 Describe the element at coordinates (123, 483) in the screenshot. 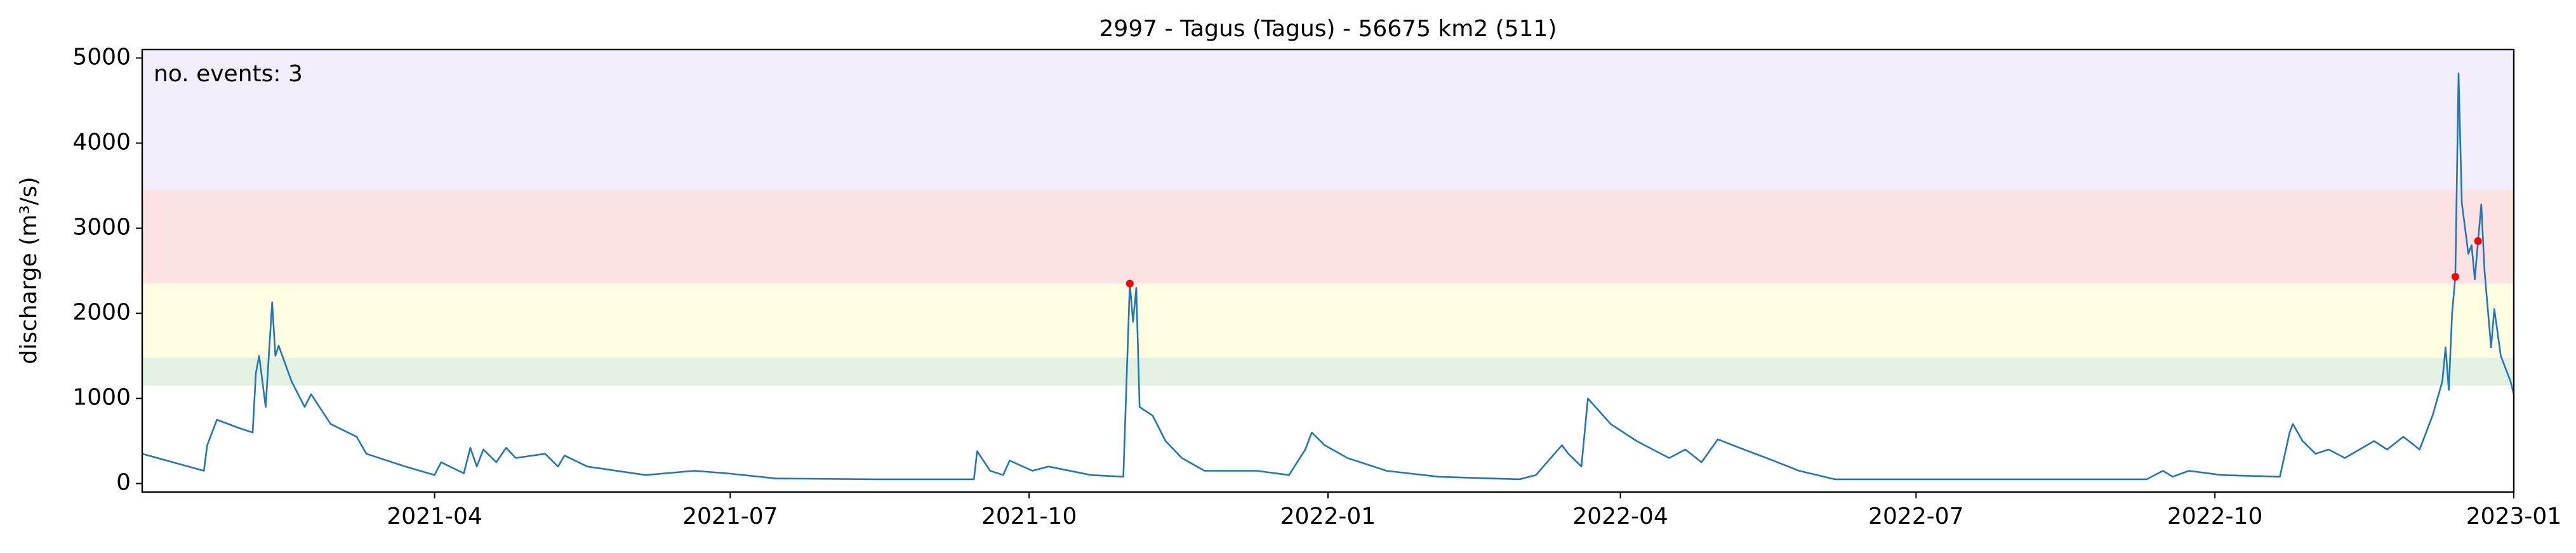

I see `y-tick-label: 0` at that location.